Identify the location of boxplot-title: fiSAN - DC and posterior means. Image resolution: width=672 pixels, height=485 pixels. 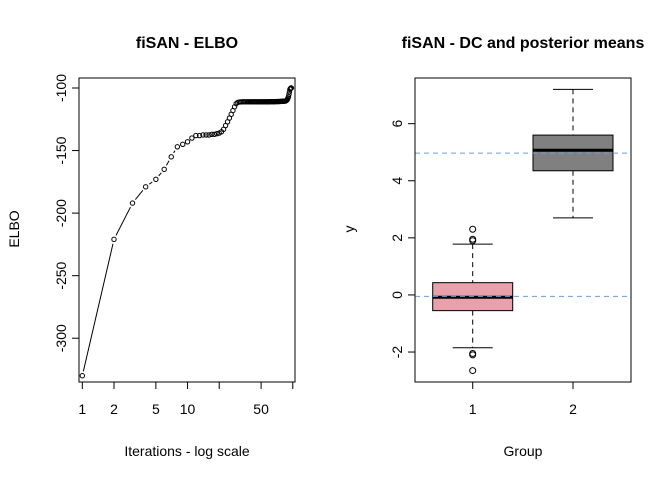
(523, 43).